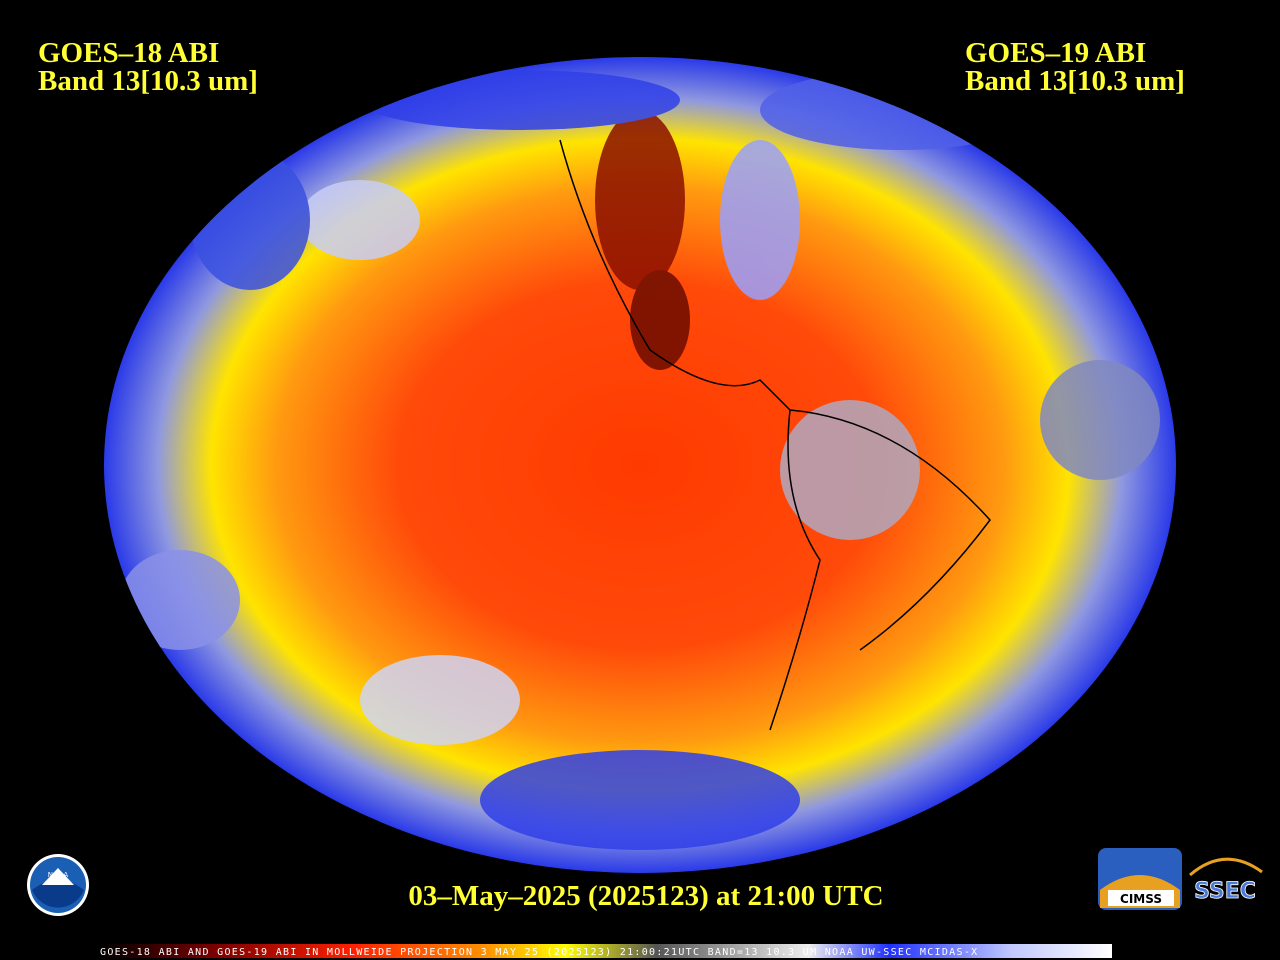 The image size is (1280, 960). Describe the element at coordinates (128, 53) in the screenshot. I see `left-title: GOES–18 ABI` at that location.